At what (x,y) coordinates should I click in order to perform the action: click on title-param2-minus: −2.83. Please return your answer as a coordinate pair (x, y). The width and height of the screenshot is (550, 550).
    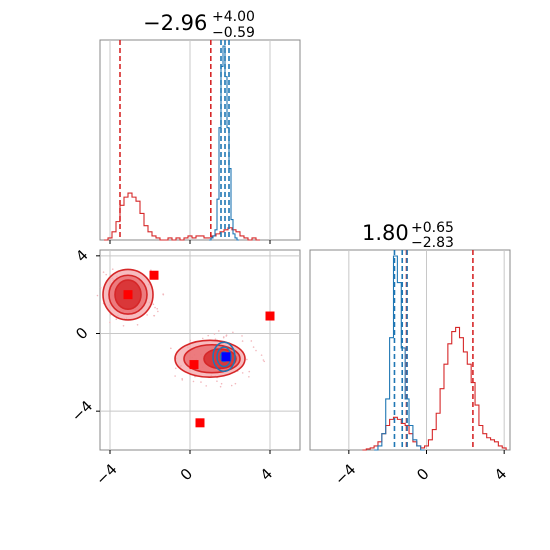
    Looking at the image, I should click on (432, 243).